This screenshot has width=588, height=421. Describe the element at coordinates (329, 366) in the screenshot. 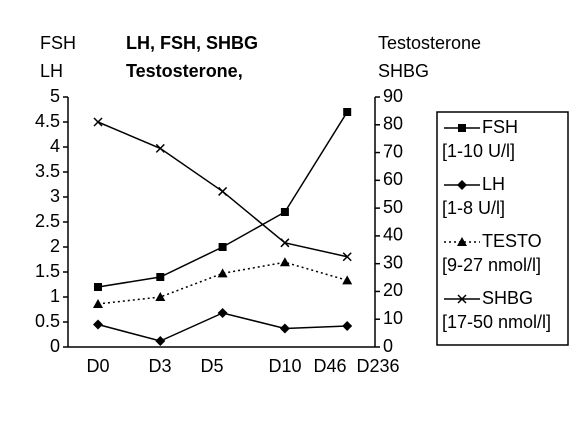

I see `x-tick-label: D46` at that location.